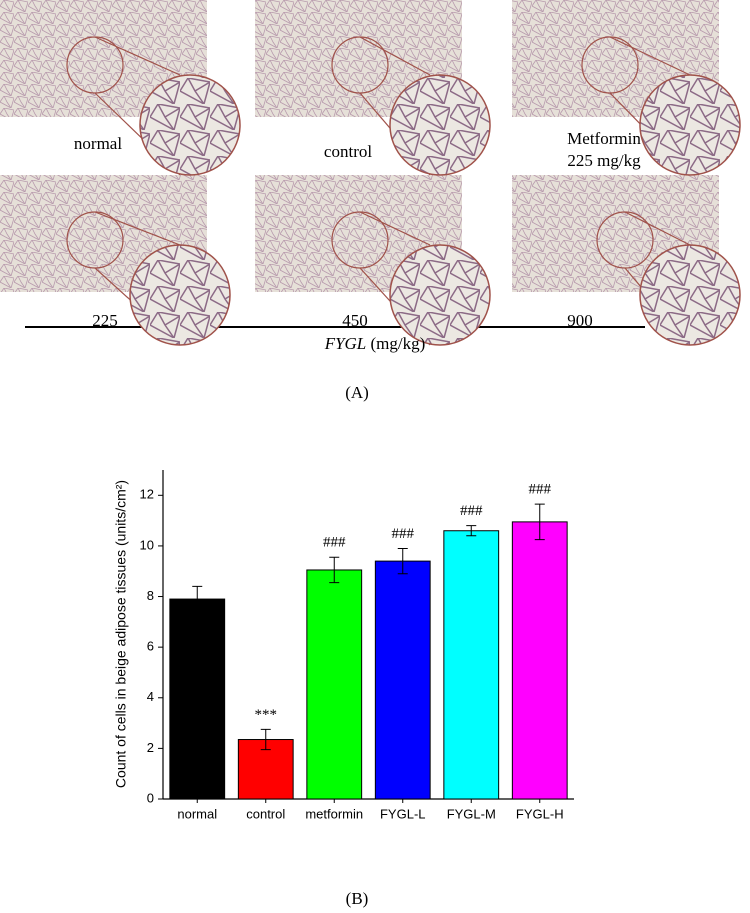  What do you see at coordinates (398, 343) in the screenshot?
I see `axis-unit: (mg/kg)` at bounding box center [398, 343].